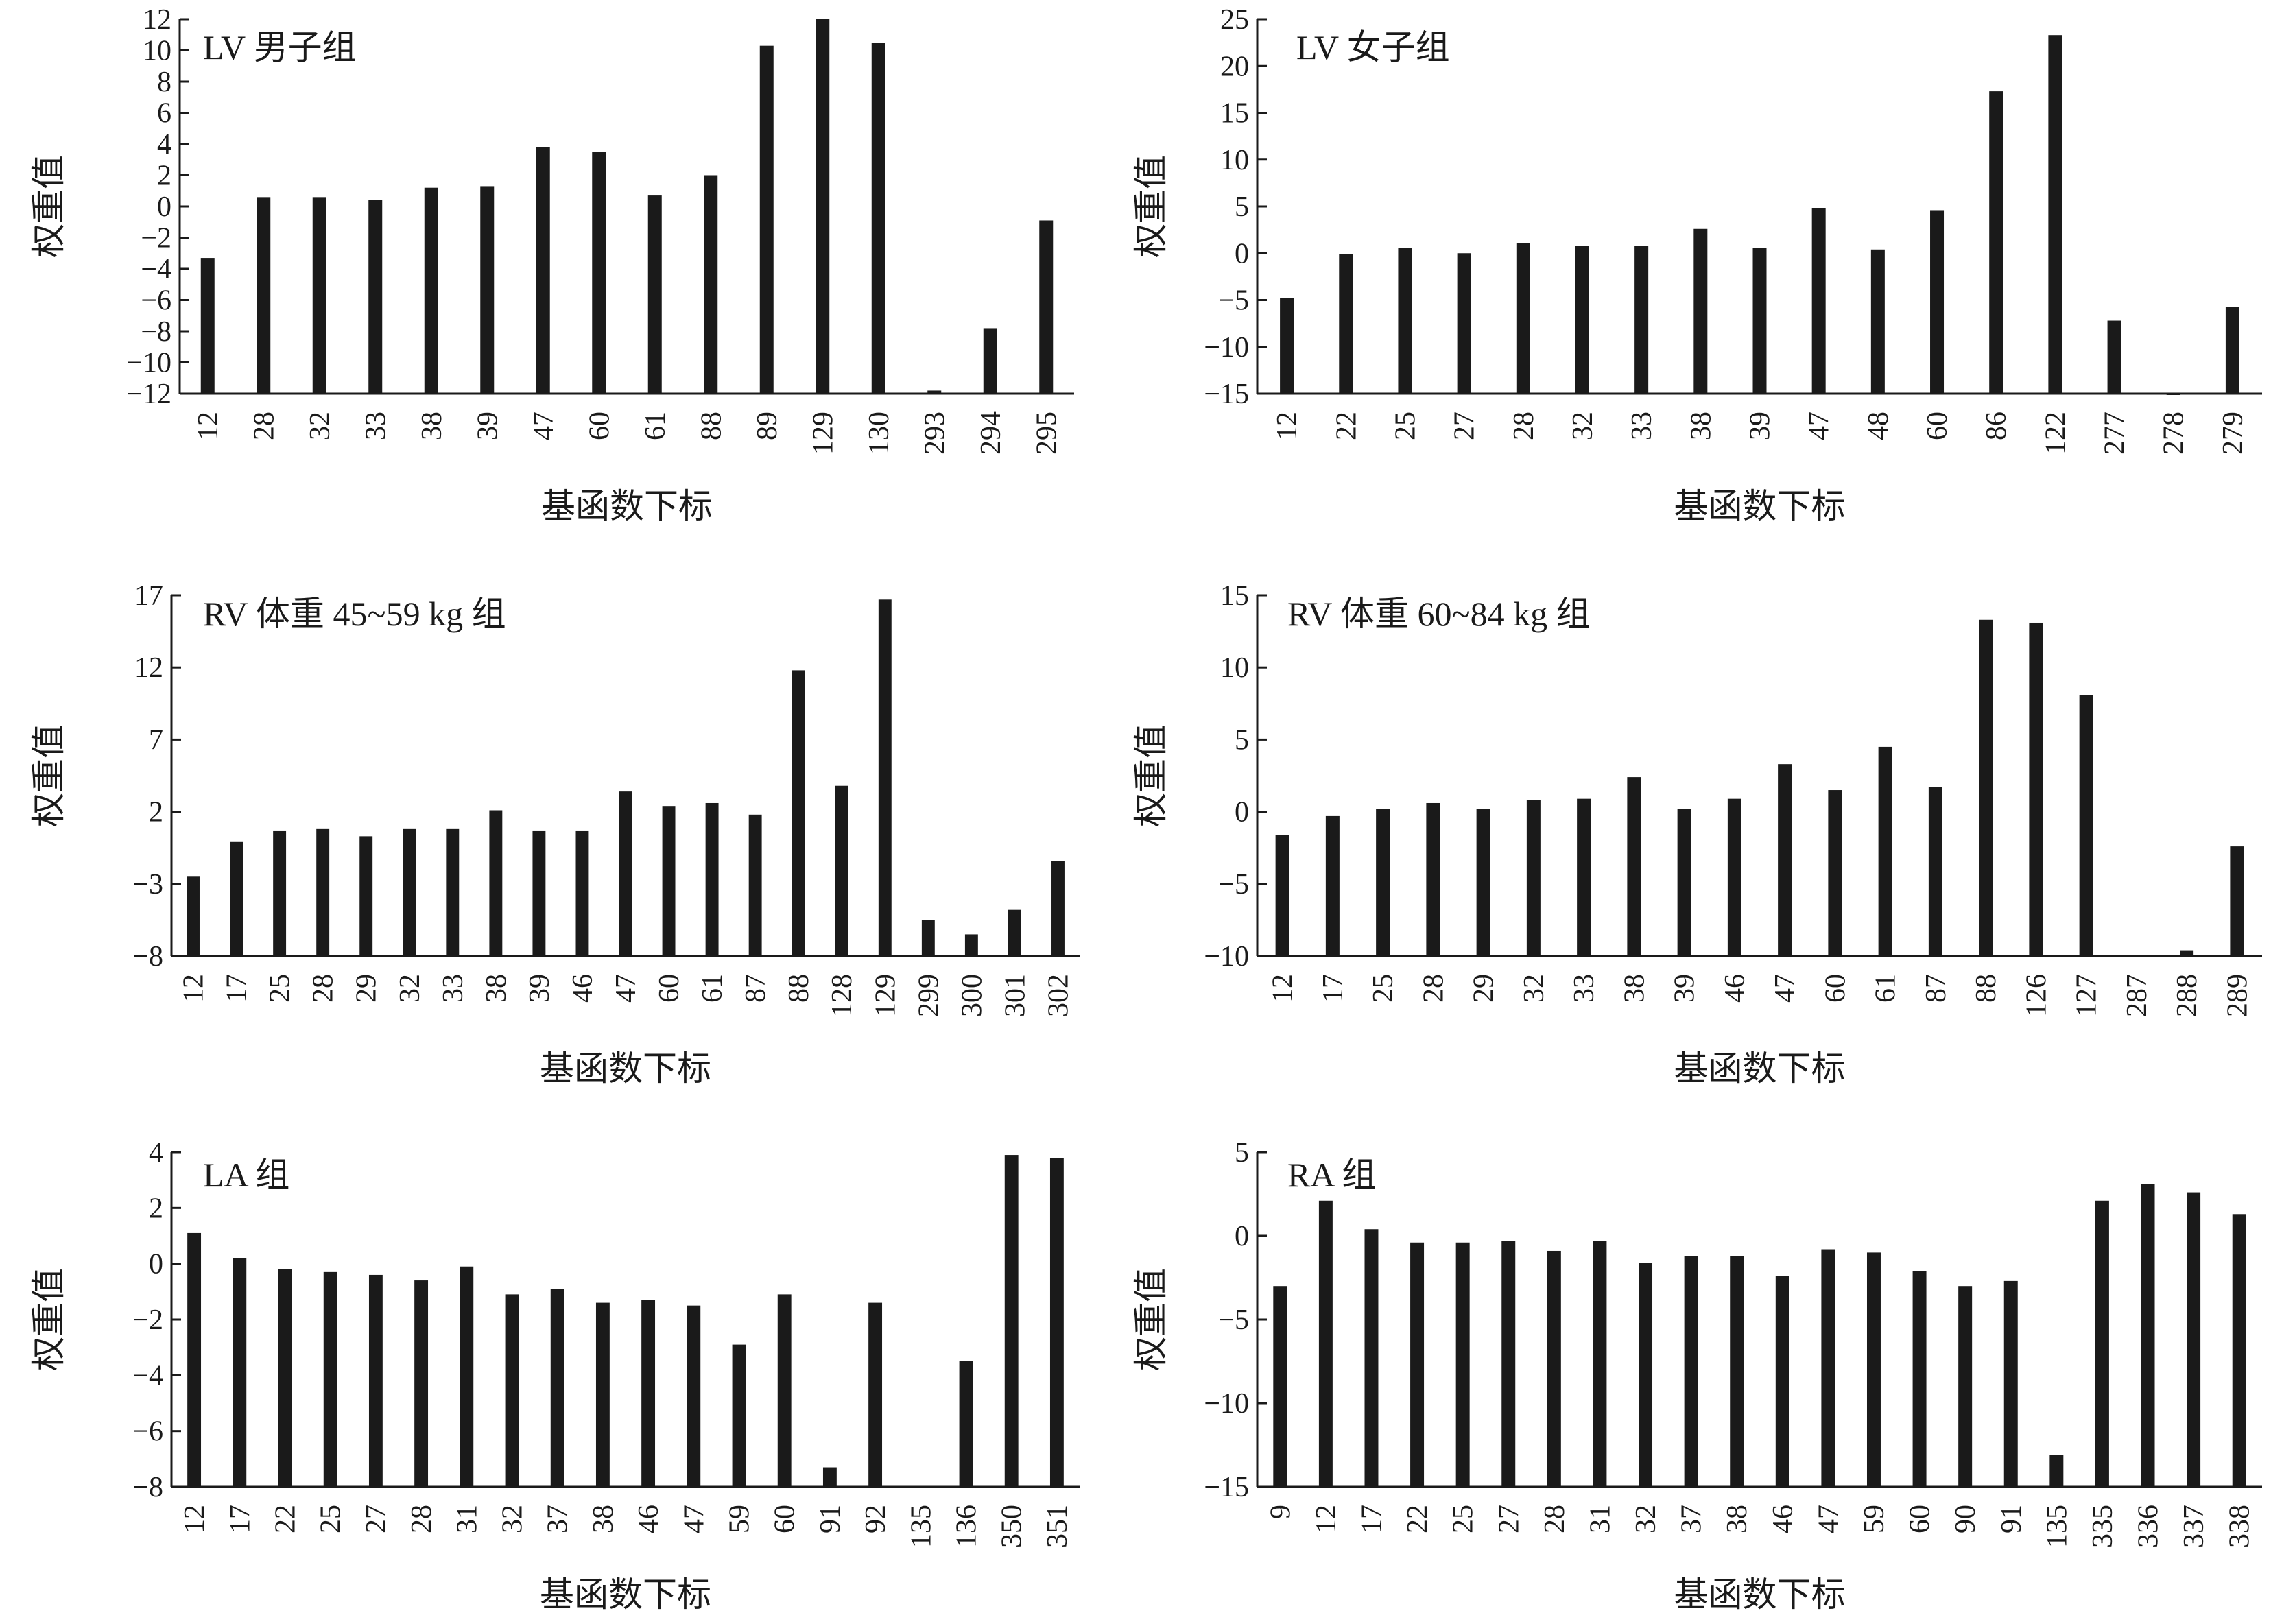  What do you see at coordinates (164, 83) in the screenshot?
I see `y-tick-label: 8` at bounding box center [164, 83].